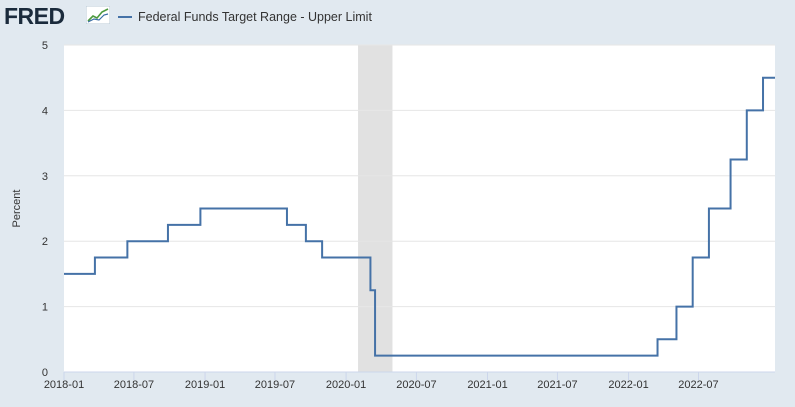  What do you see at coordinates (628, 385) in the screenshot?
I see `x-tick-label: 2022-01` at bounding box center [628, 385].